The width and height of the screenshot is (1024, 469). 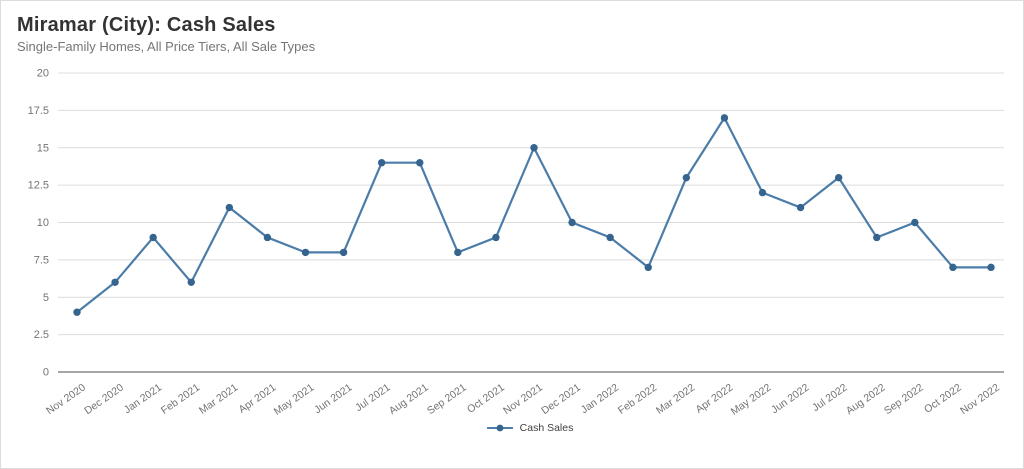 What do you see at coordinates (41, 260) in the screenshot?
I see `y-tick-label: 7.5` at bounding box center [41, 260].